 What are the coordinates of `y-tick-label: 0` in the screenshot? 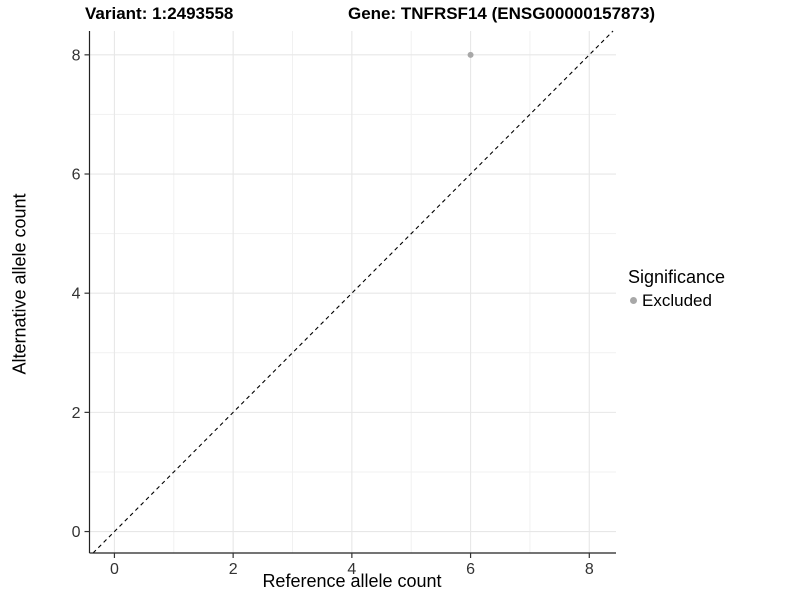 It's located at (76, 532).